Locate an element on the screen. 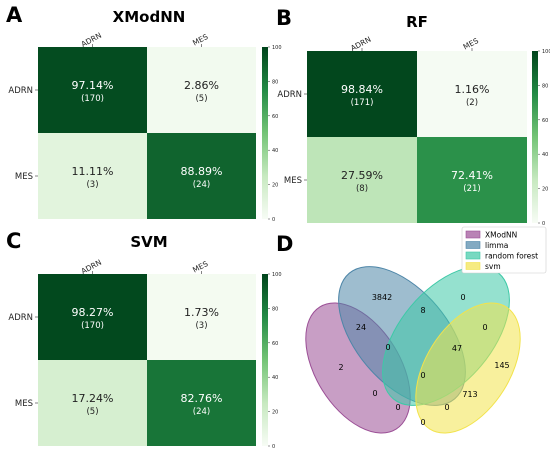 The height and width of the screenshot is (452, 550). cell-count-label: (2) is located at coordinates (472, 103).